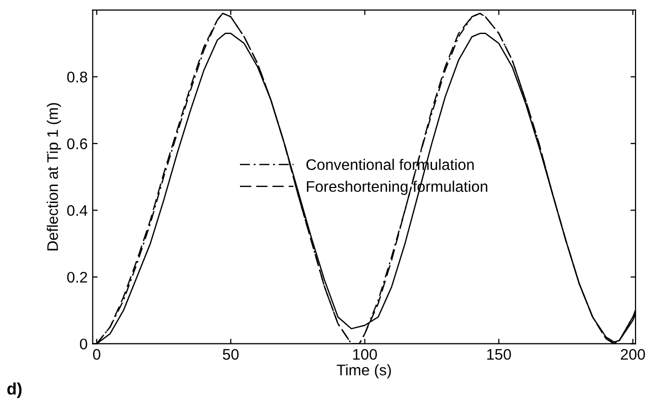 This screenshot has width=662, height=402. I want to click on x-tick-label: 50, so click(230, 354).